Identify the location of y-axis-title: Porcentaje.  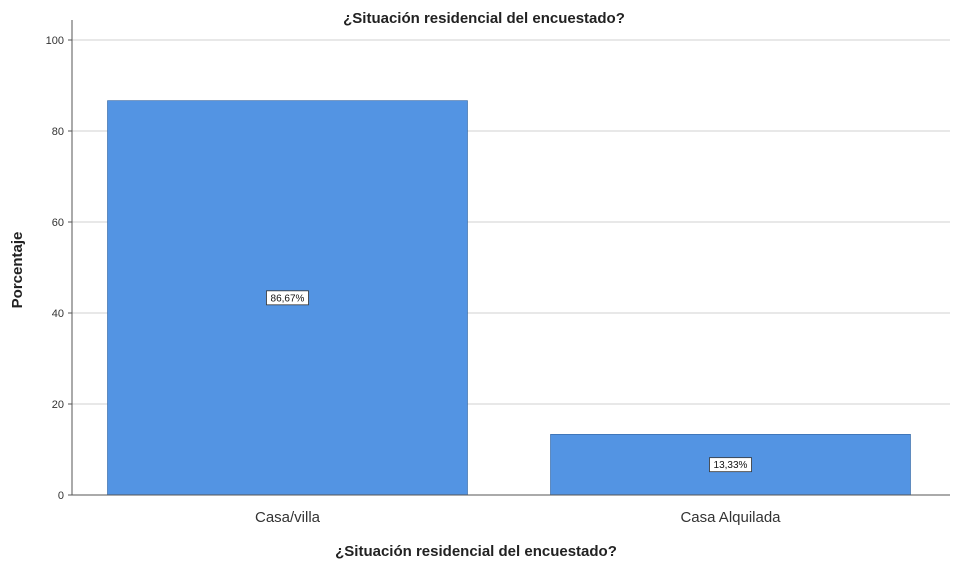
(17, 270).